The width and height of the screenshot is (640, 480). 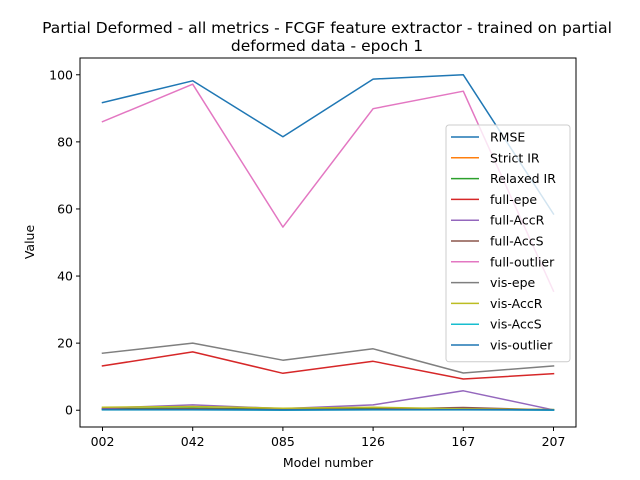 I want to click on y-tick-label: 40, so click(x=65, y=276).